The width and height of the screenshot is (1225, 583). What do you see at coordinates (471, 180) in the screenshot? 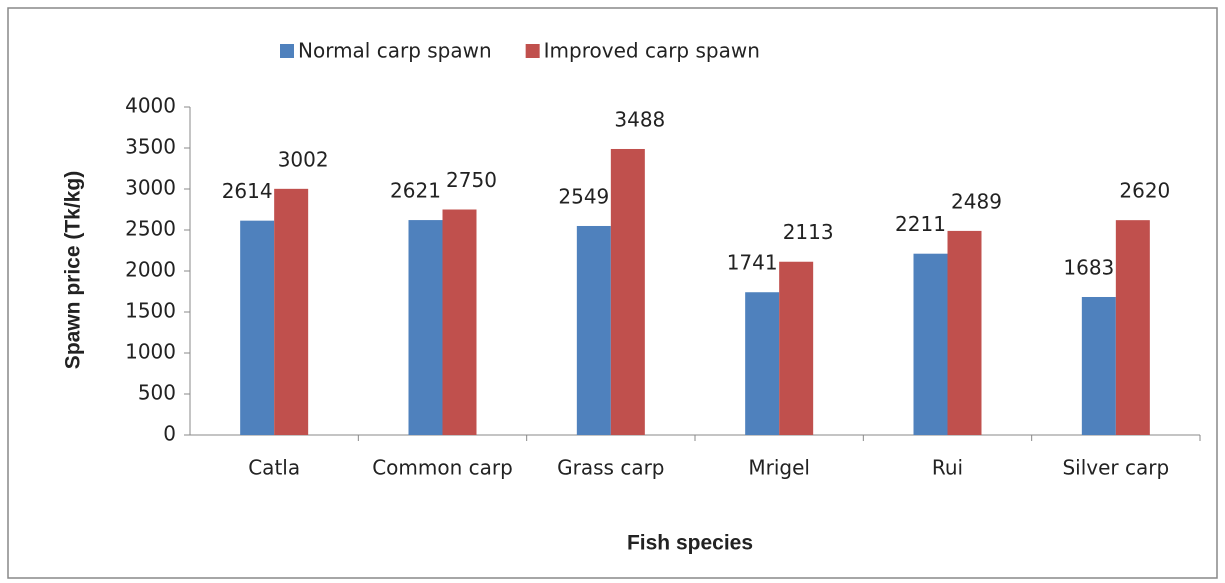
I see `data-label: 2750` at bounding box center [471, 180].